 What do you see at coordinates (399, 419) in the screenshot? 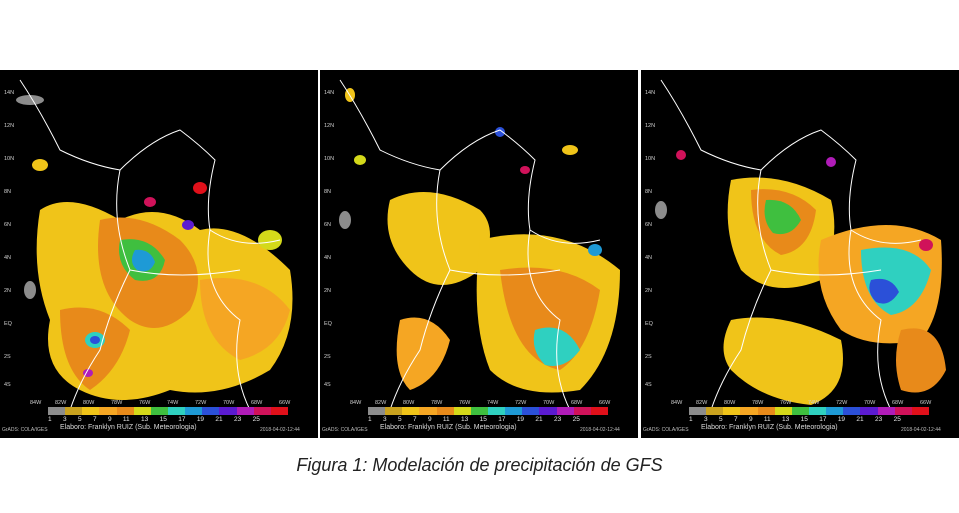
I see `colorbar-tick-label: 5` at bounding box center [399, 419].